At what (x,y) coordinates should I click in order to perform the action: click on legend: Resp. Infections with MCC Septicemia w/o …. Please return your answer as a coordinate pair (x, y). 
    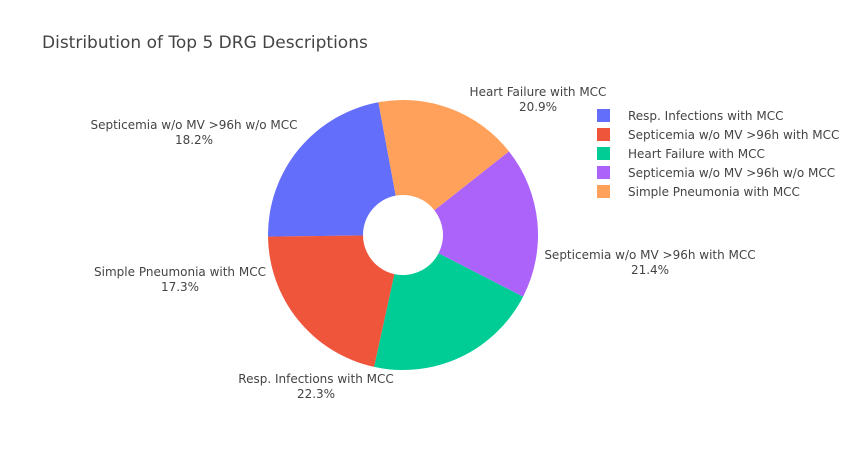
    Looking at the image, I should click on (718, 153).